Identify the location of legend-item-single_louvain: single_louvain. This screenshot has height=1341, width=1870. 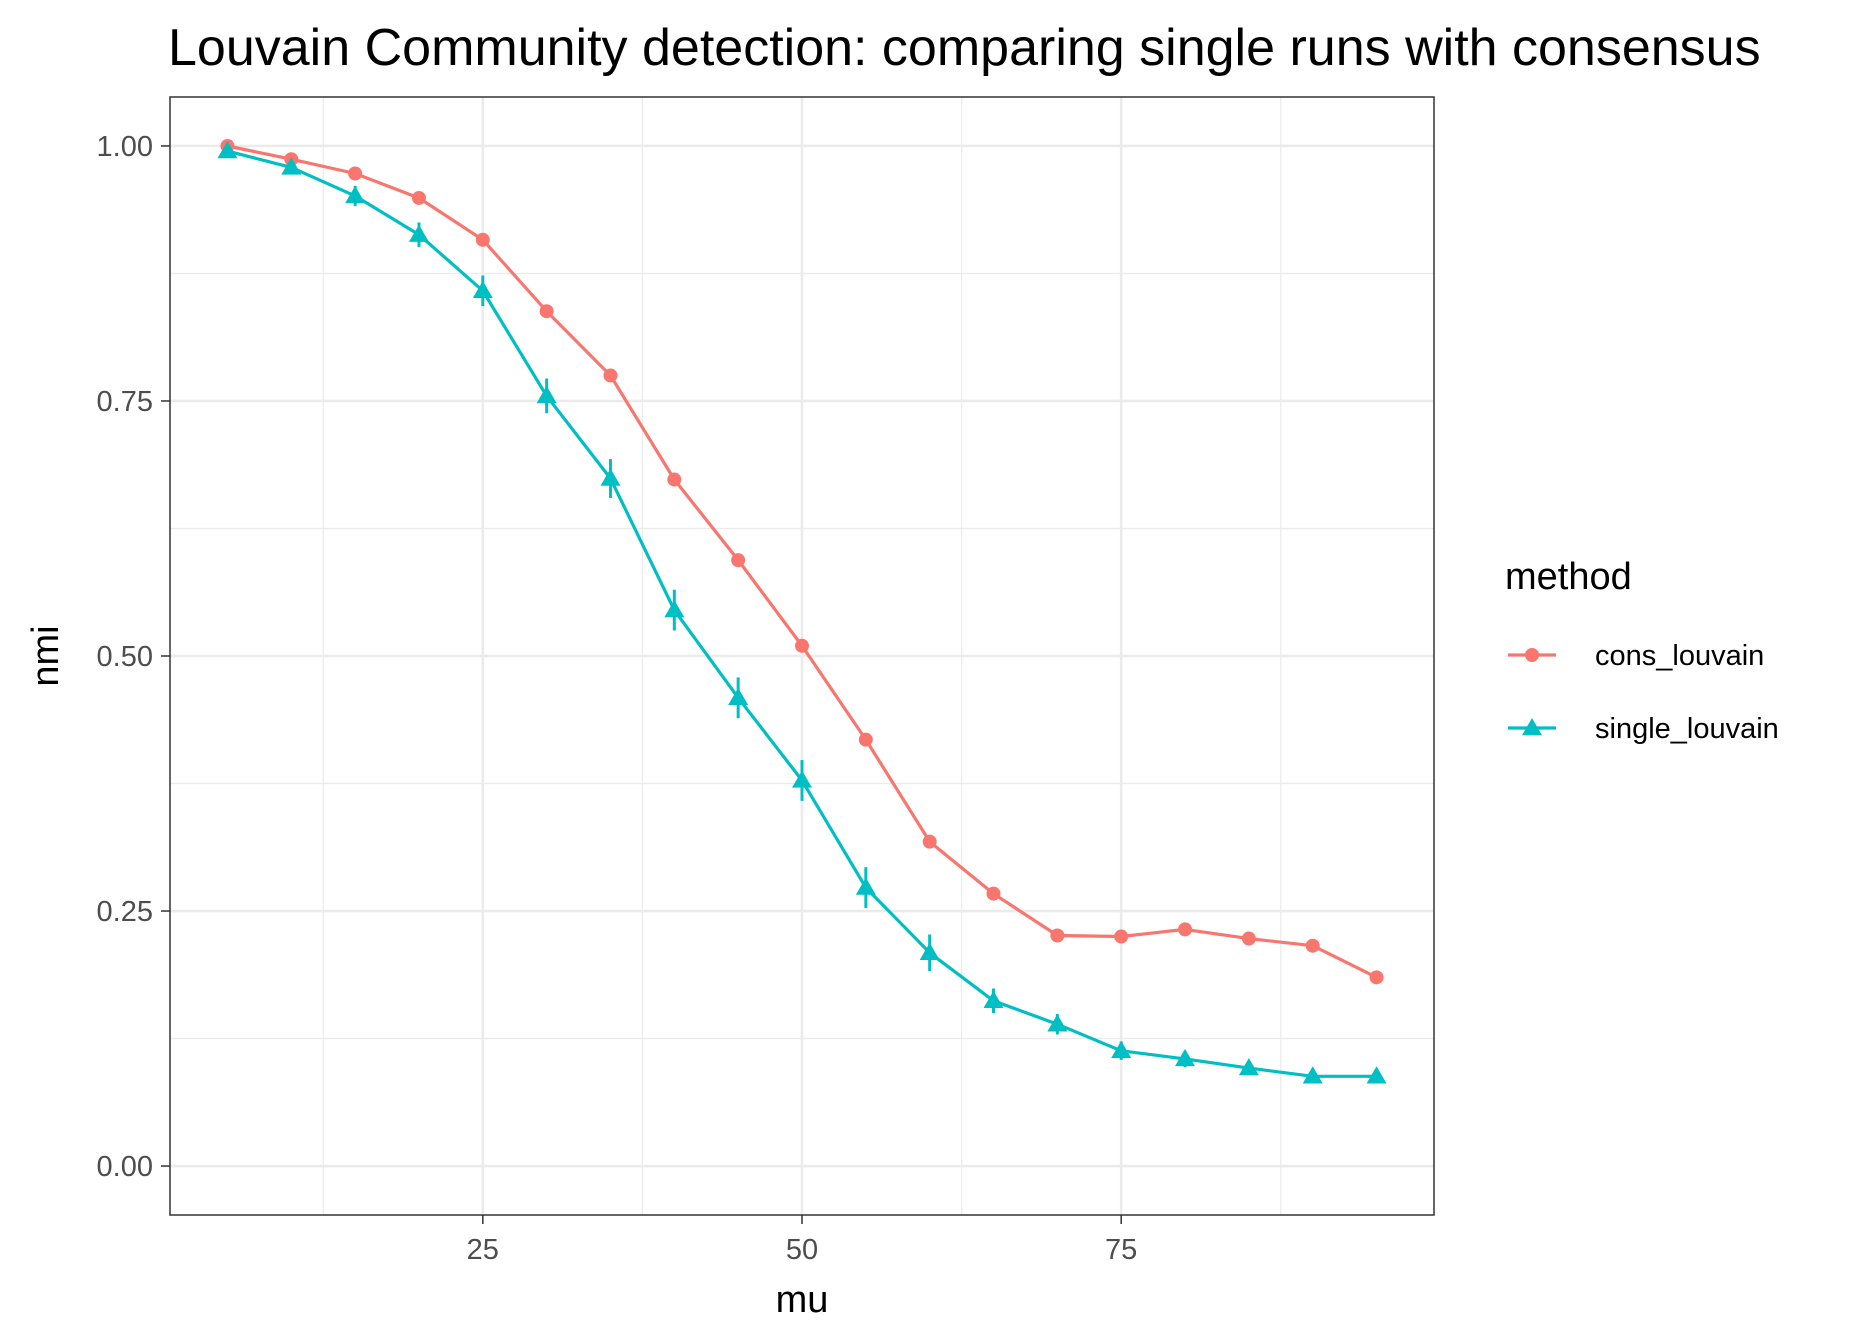
(1643, 729).